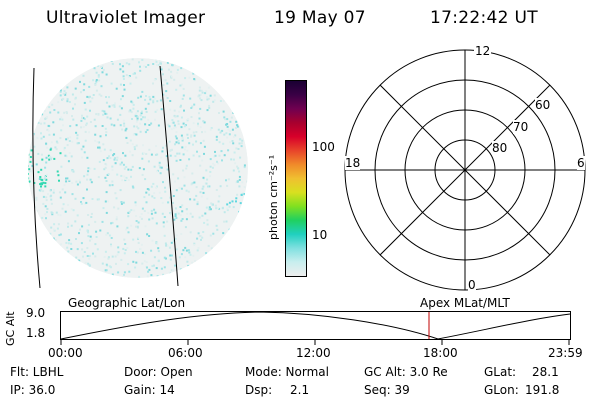 Image resolution: width=600 pixels, height=400 pixels. Describe the element at coordinates (472, 285) in the screenshot. I see `mlt-label-0: 0` at that location.